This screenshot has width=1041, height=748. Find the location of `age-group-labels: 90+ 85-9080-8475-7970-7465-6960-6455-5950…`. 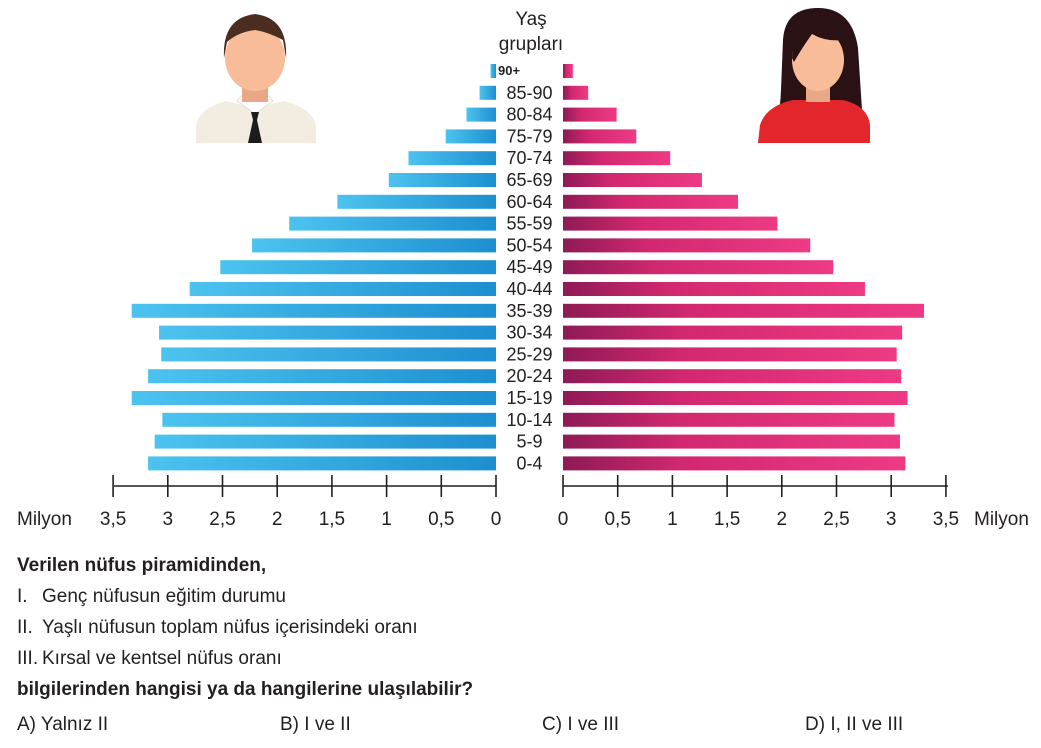

age-group-labels: 90+ 85-9080-8475-7970-7465-6960-6455-5950… is located at coordinates (525, 268).